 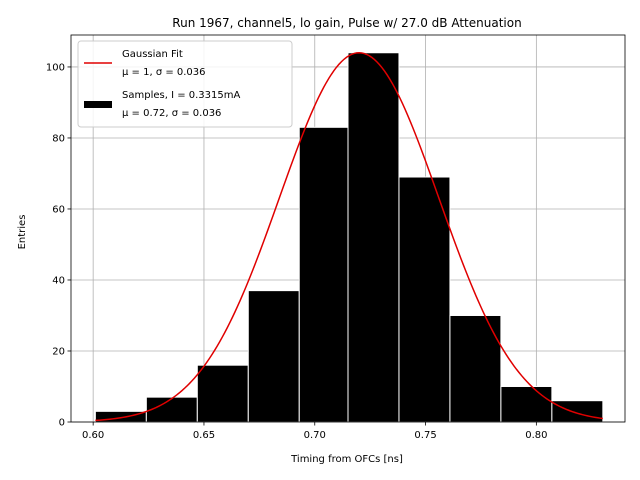 What do you see at coordinates (22, 232) in the screenshot?
I see `y-axis-label: Entries` at bounding box center [22, 232].